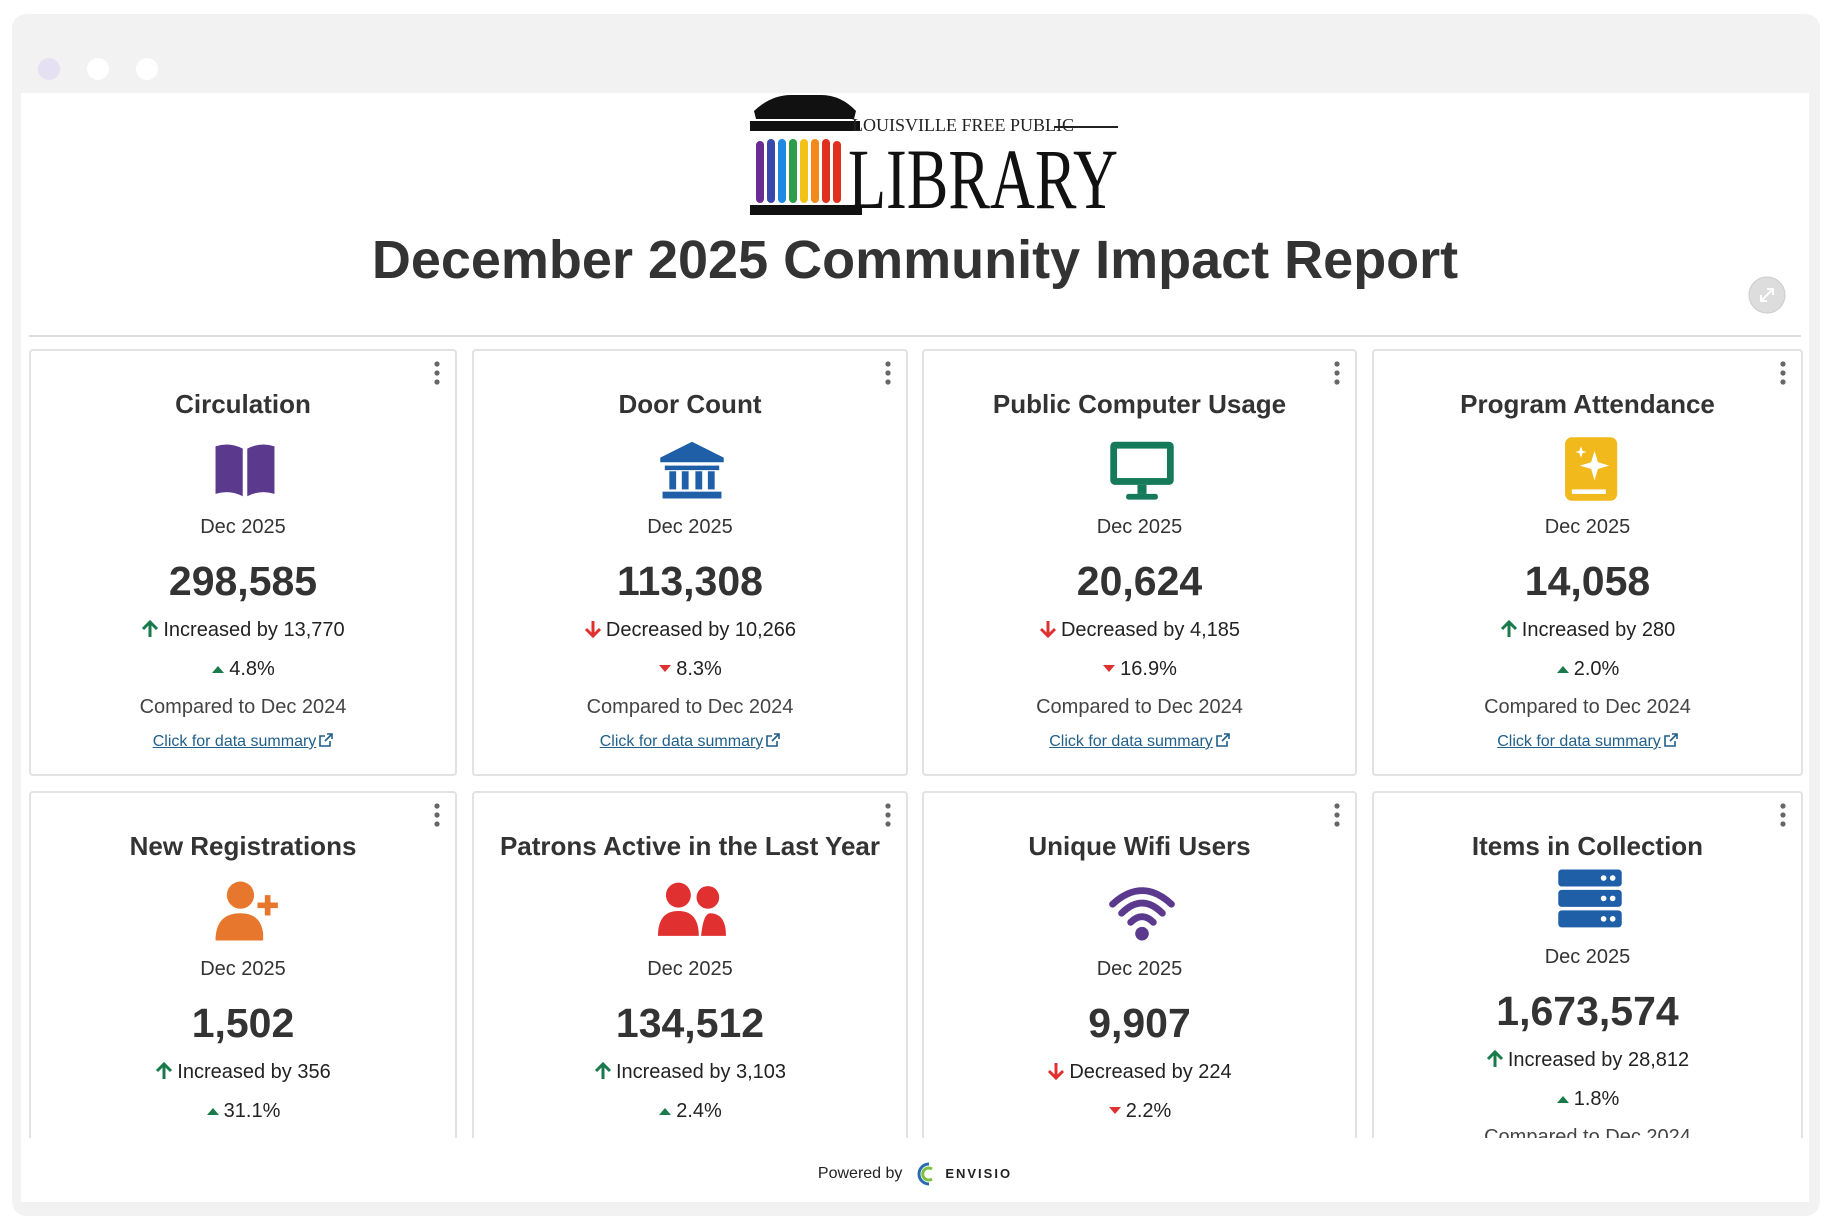 The width and height of the screenshot is (1830, 1226). I want to click on envisio-logo, so click(925, 1174).